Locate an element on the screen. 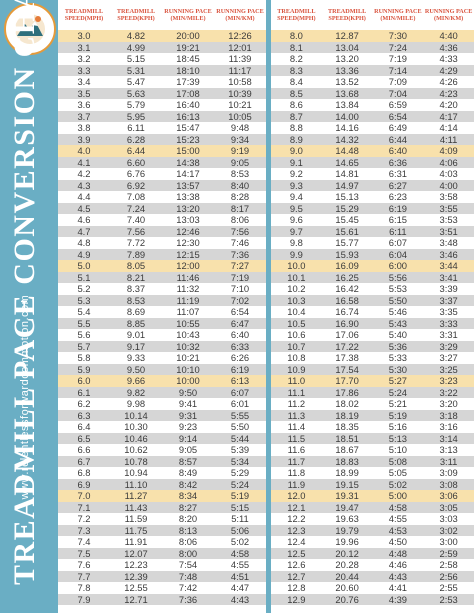 Image resolution: width=474 pixels, height=613 pixels. table-row: 7.0 11.27 8:34 5:19 is located at coordinates (162, 496).